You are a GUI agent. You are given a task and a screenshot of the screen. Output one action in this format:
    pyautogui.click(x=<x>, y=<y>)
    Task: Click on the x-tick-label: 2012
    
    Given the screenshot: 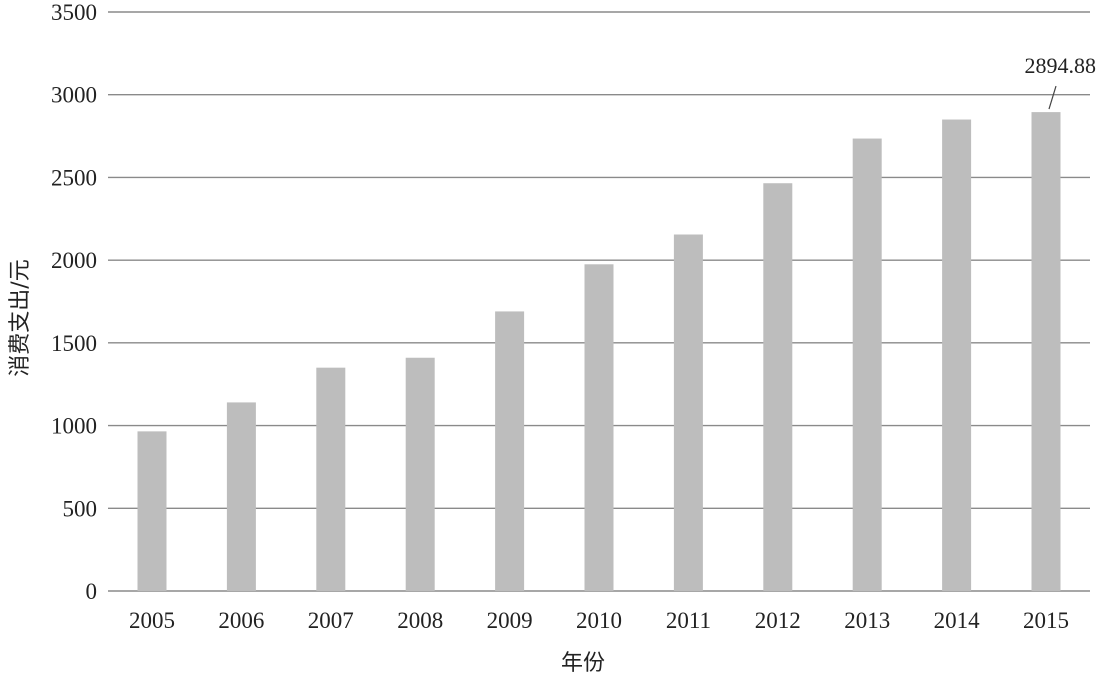 What is the action you would take?
    pyautogui.click(x=778, y=620)
    